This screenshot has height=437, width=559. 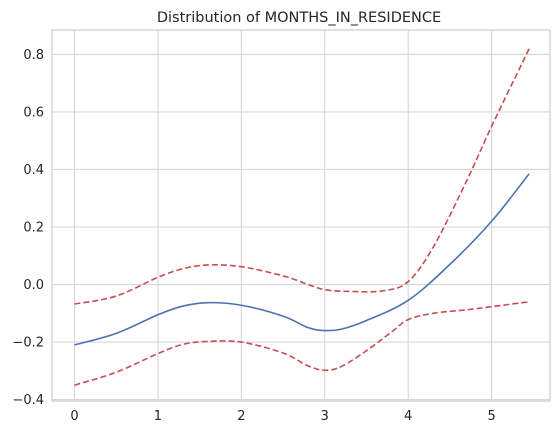 What do you see at coordinates (33, 112) in the screenshot?
I see `y-tick-label: 0.6` at bounding box center [33, 112].